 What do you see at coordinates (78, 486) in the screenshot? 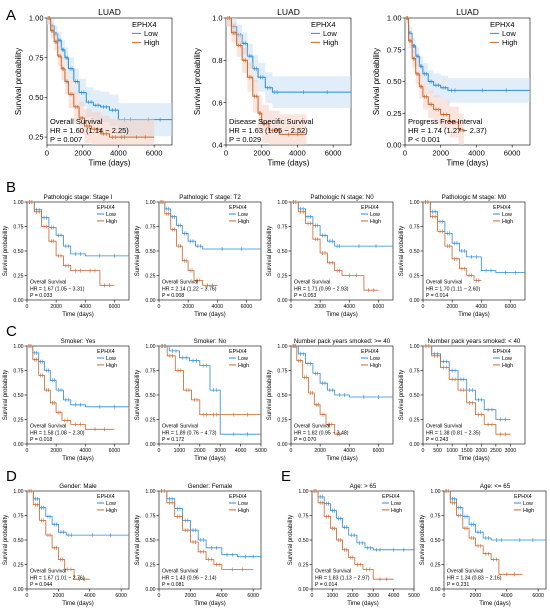
I see `chart-title: Gender: Male` at bounding box center [78, 486].